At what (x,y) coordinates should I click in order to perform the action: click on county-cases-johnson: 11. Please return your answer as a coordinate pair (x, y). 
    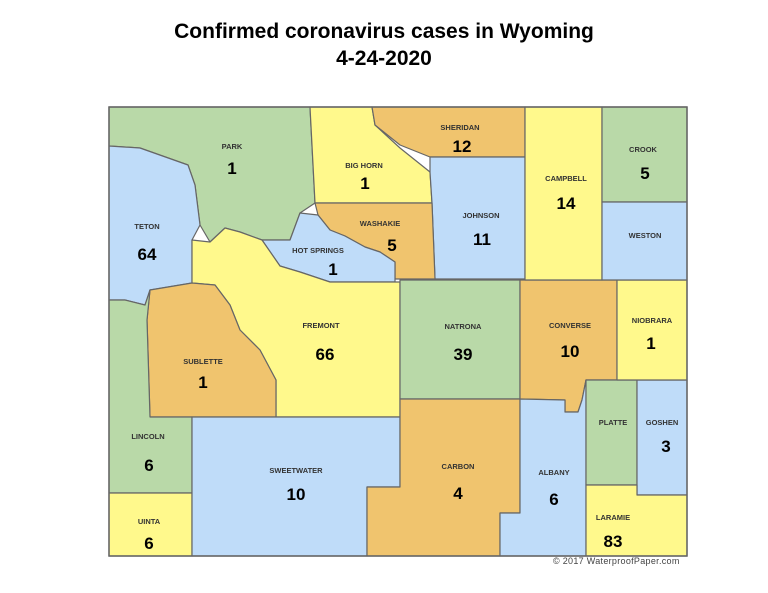
    Looking at the image, I should click on (482, 239).